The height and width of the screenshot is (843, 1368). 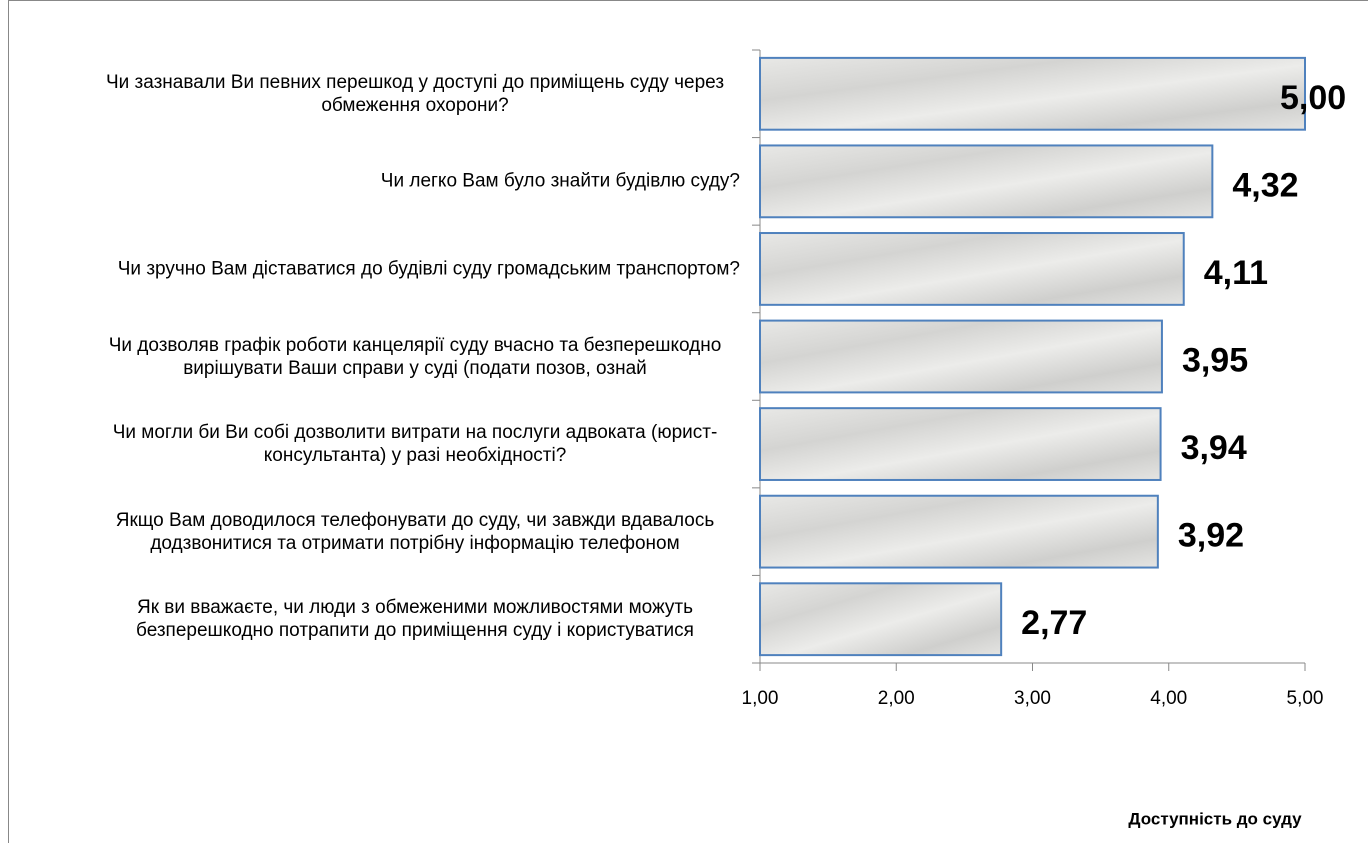 I want to click on x-tick-label: 2,00, so click(x=896, y=698).